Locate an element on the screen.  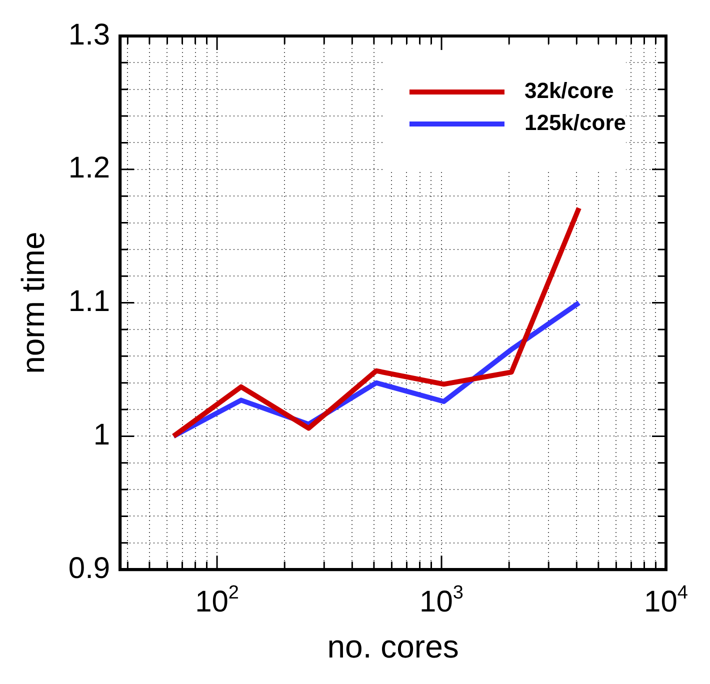
y-tick-label: 1 is located at coordinates (101, 435).